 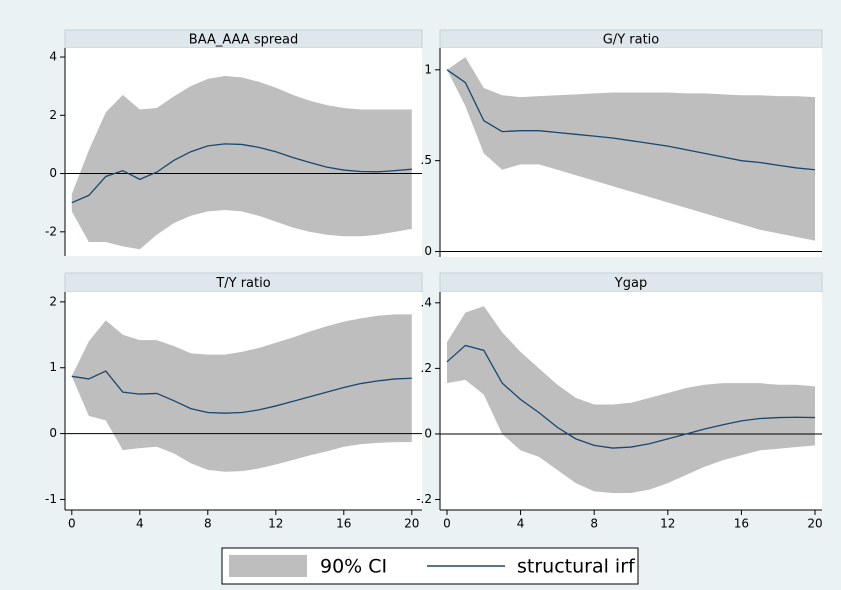 What do you see at coordinates (242, 283) in the screenshot?
I see `panel-title: T/Y ratio` at bounding box center [242, 283].